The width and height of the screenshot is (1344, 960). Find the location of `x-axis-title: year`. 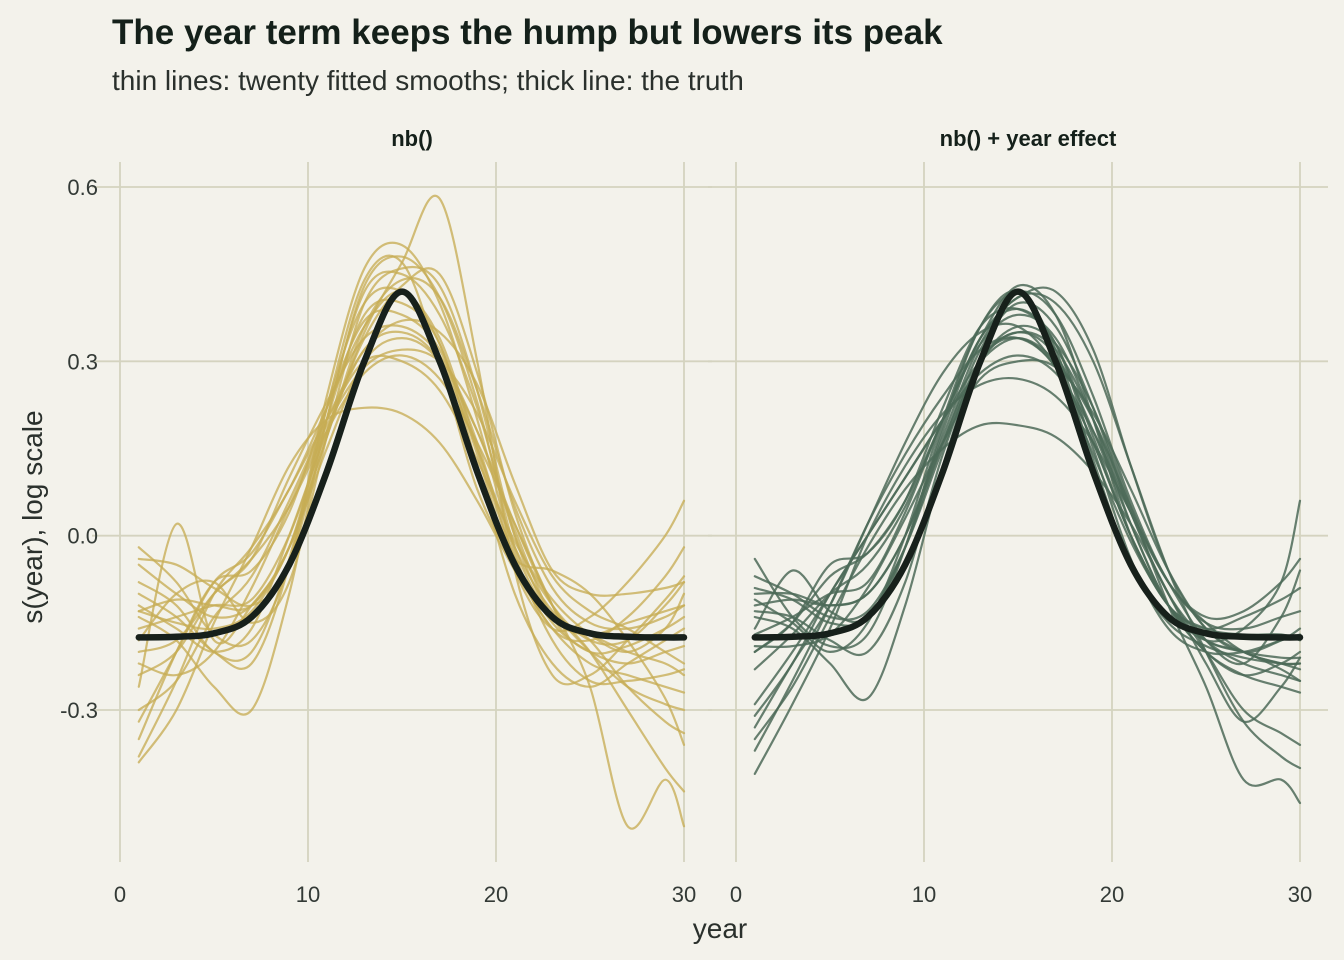

x-axis-title: year is located at coordinates (720, 928).